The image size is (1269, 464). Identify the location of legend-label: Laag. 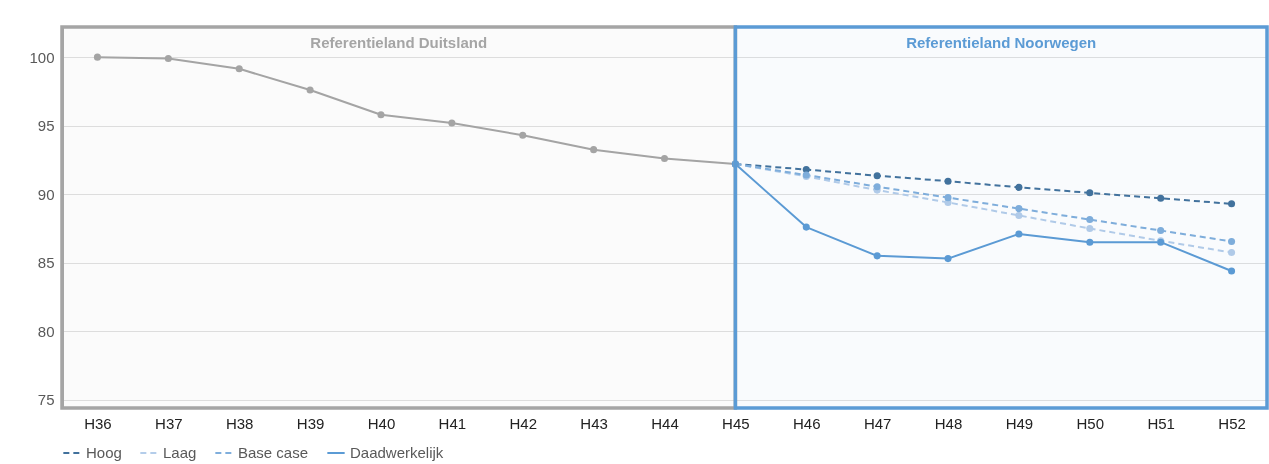
(180, 452).